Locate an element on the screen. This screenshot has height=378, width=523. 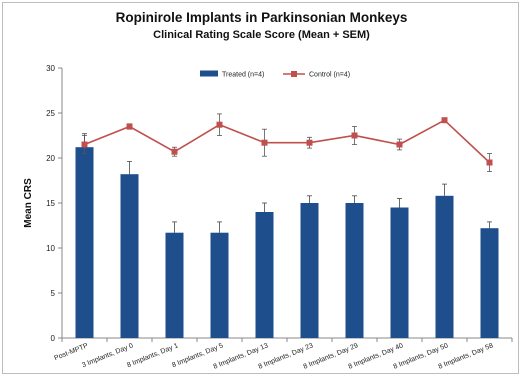
y-tick-label: 20 is located at coordinates (50, 158).